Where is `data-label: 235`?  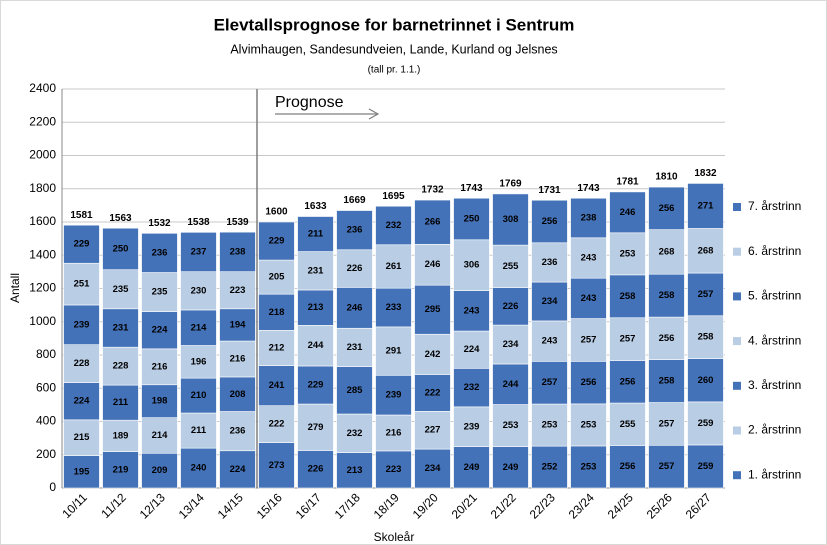
data-label: 235 is located at coordinates (160, 292).